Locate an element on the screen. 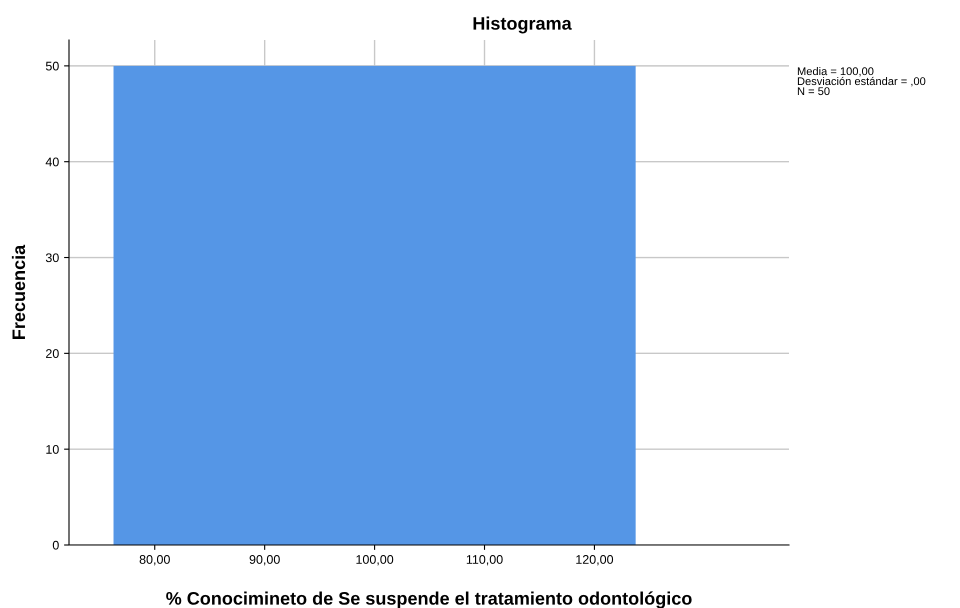  y-tick-label: 20 is located at coordinates (52, 353).